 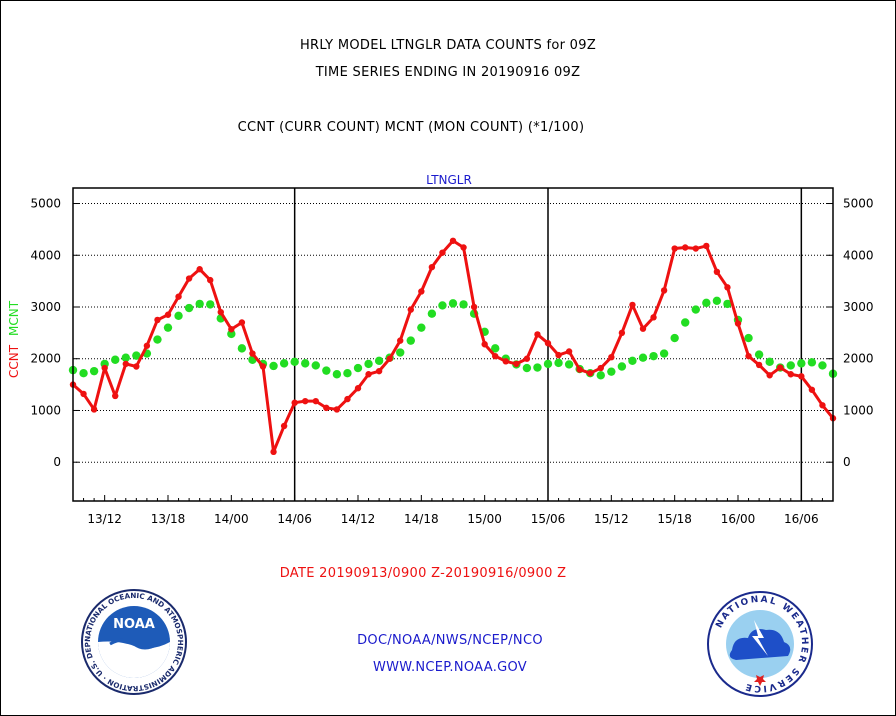 I want to click on x-tick-label: 15/12, so click(x=611, y=519).